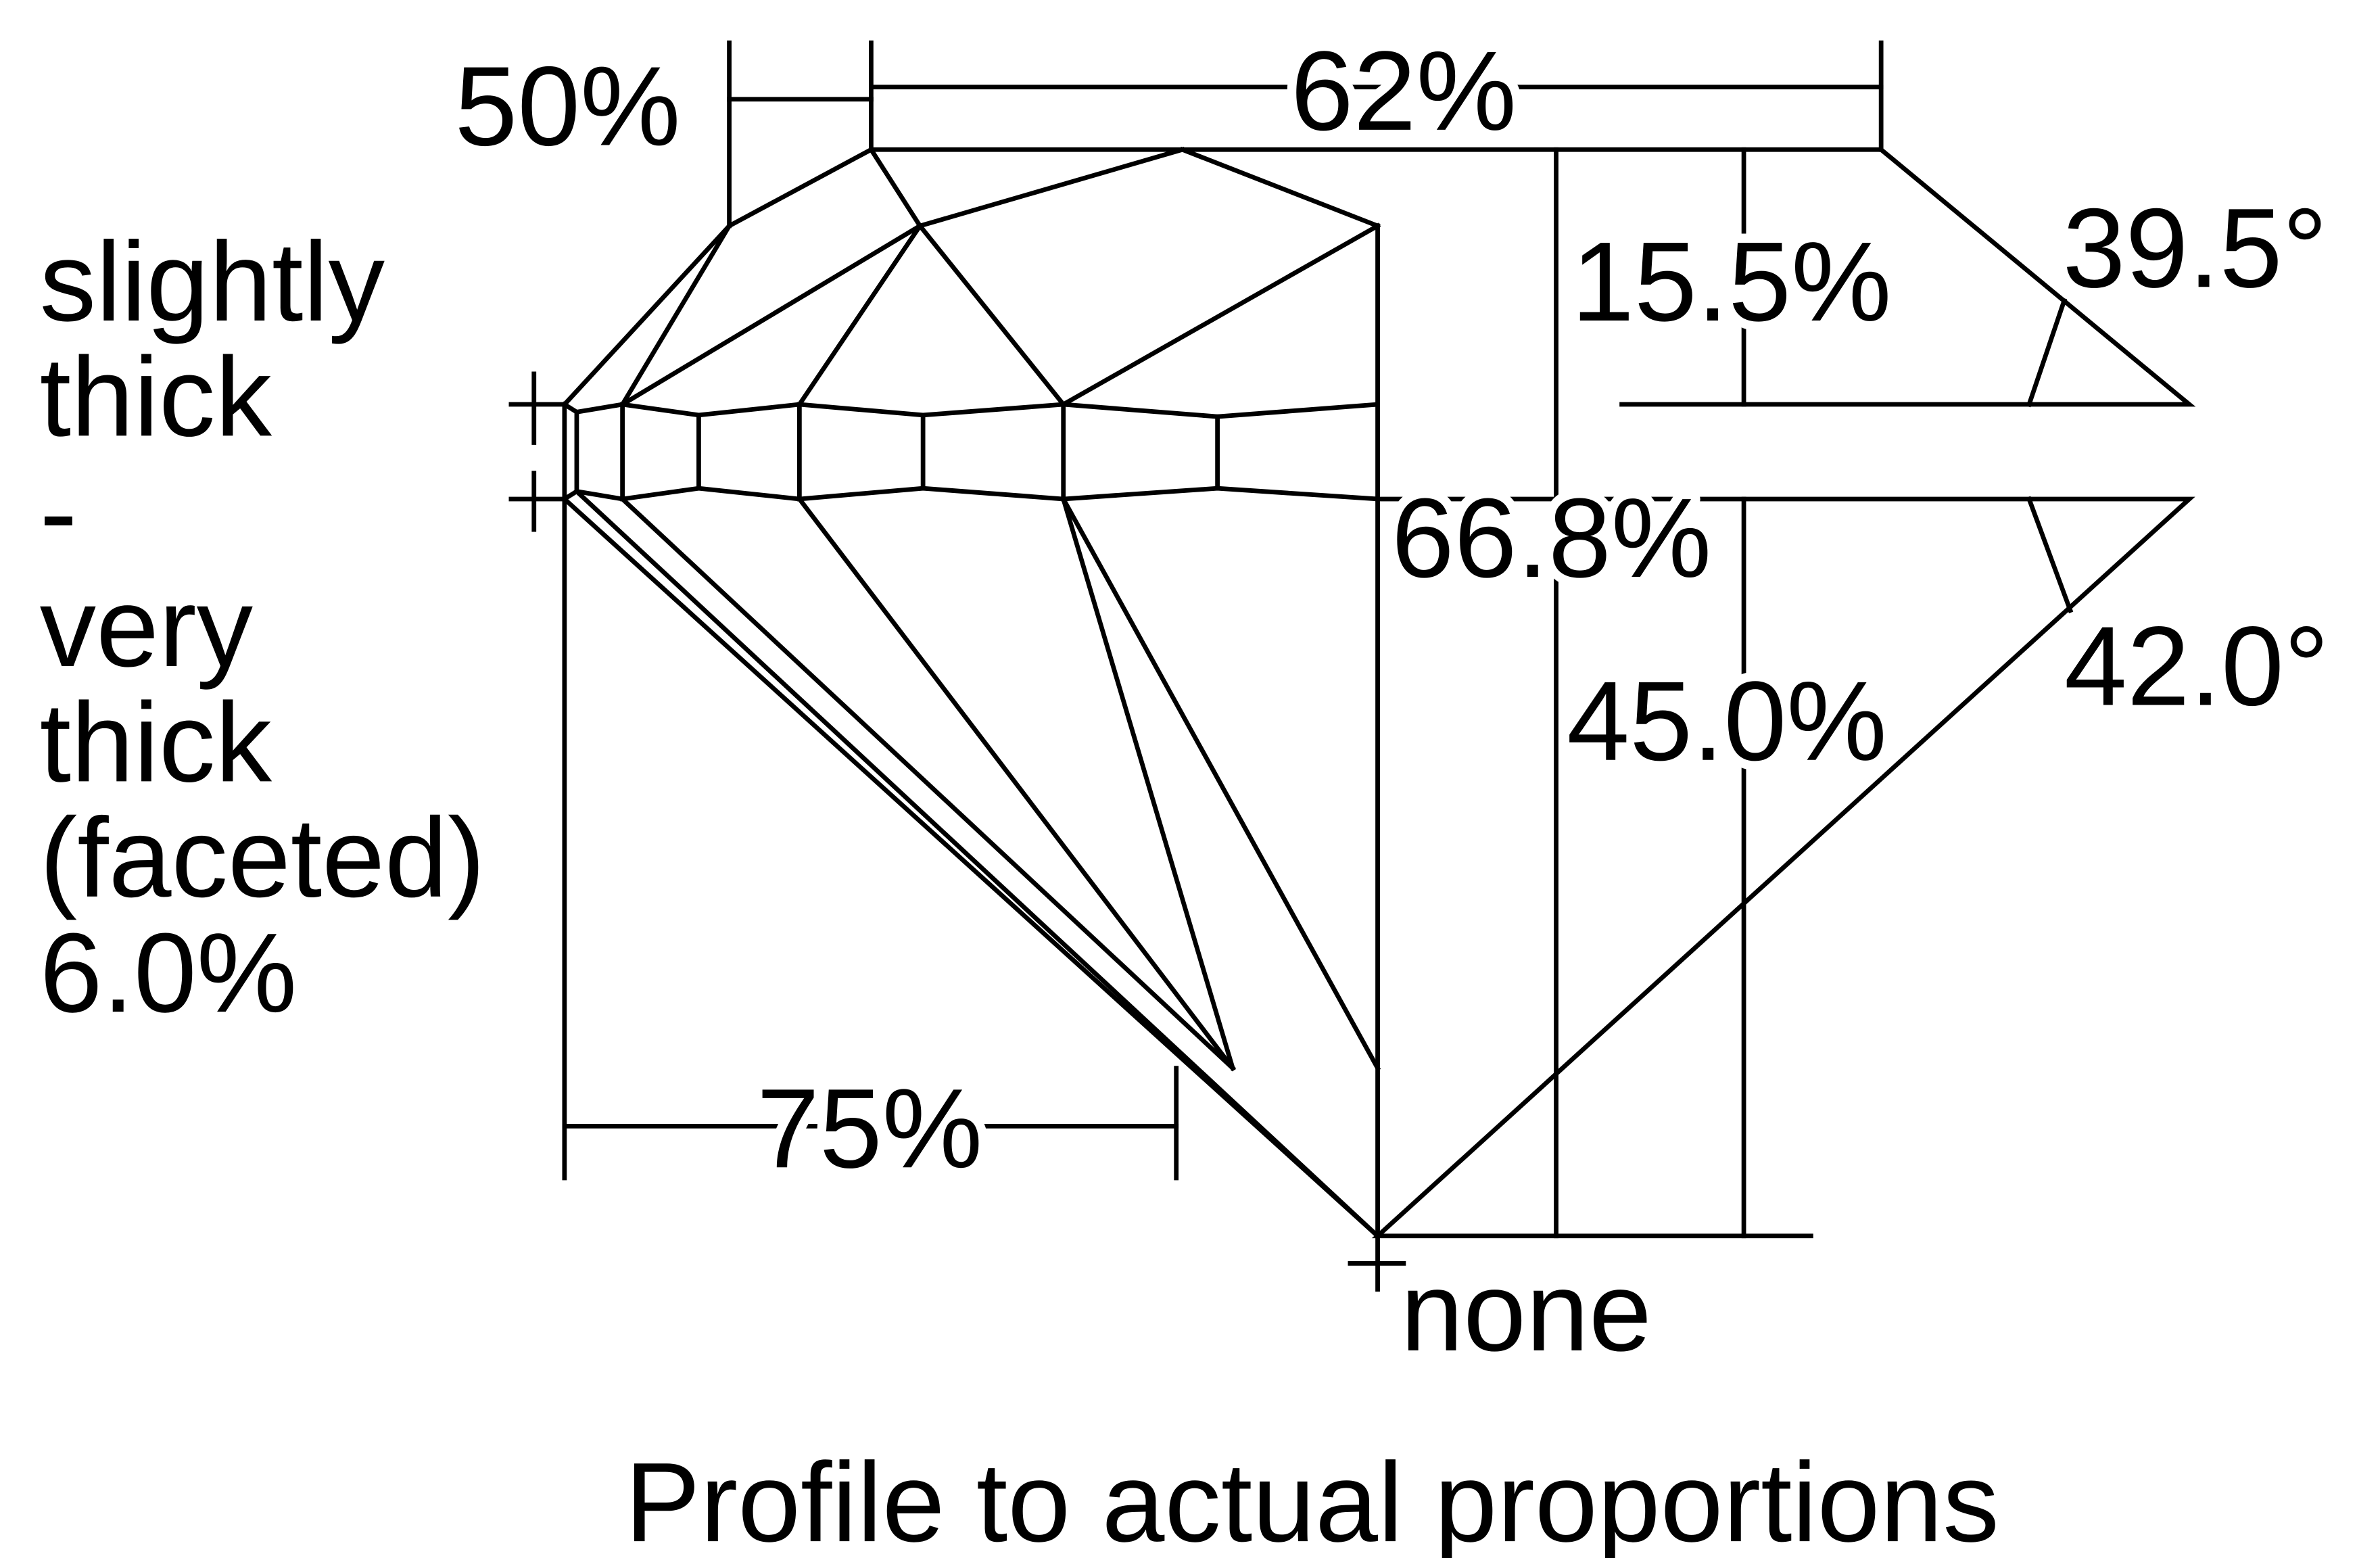 Image resolution: width=2380 pixels, height=1558 pixels. I want to click on label: none, so click(1526, 1312).